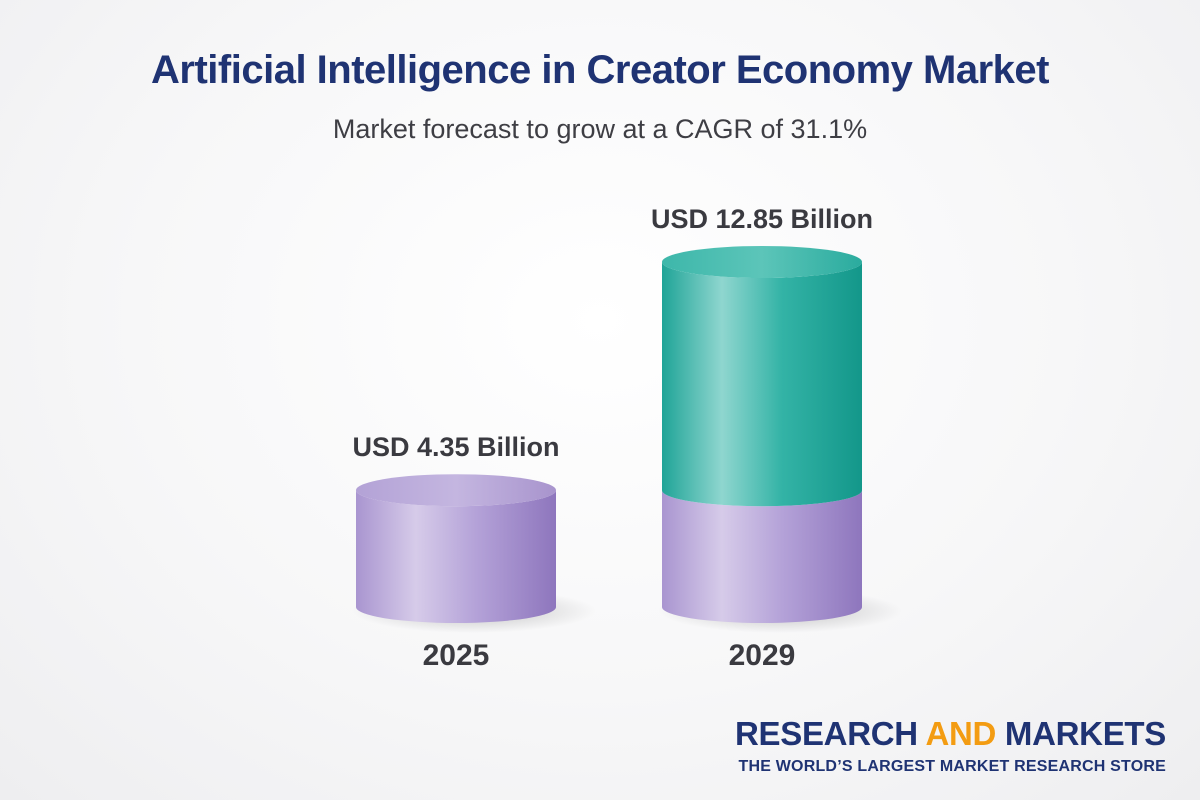 The image size is (1200, 800). I want to click on brand-name-part1: RESEARCH, so click(830, 733).